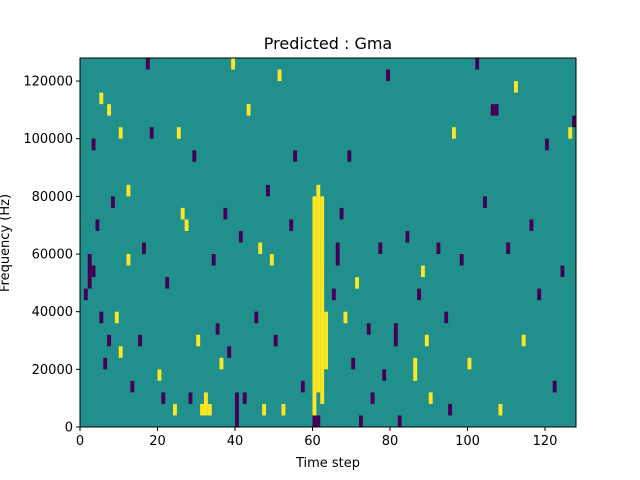  What do you see at coordinates (69, 428) in the screenshot?
I see `y-tick-label: 0` at bounding box center [69, 428].